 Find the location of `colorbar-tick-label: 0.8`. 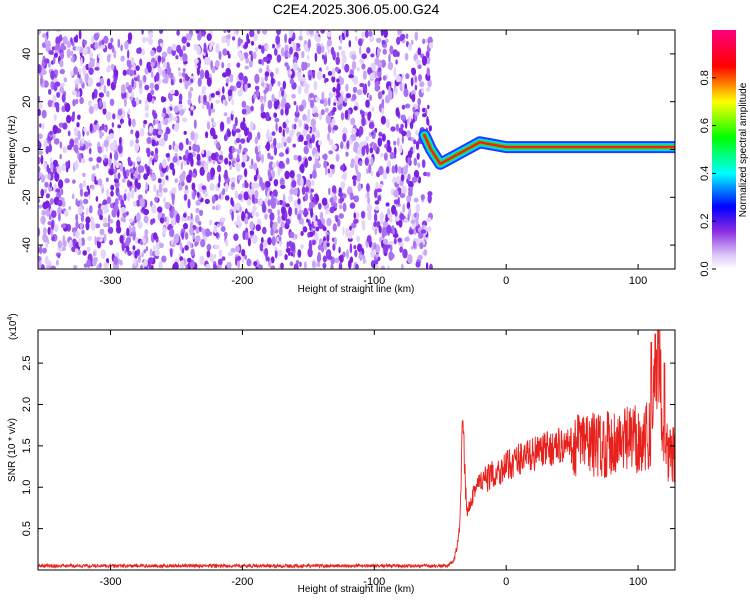

colorbar-tick-label: 0.8 is located at coordinates (705, 77).